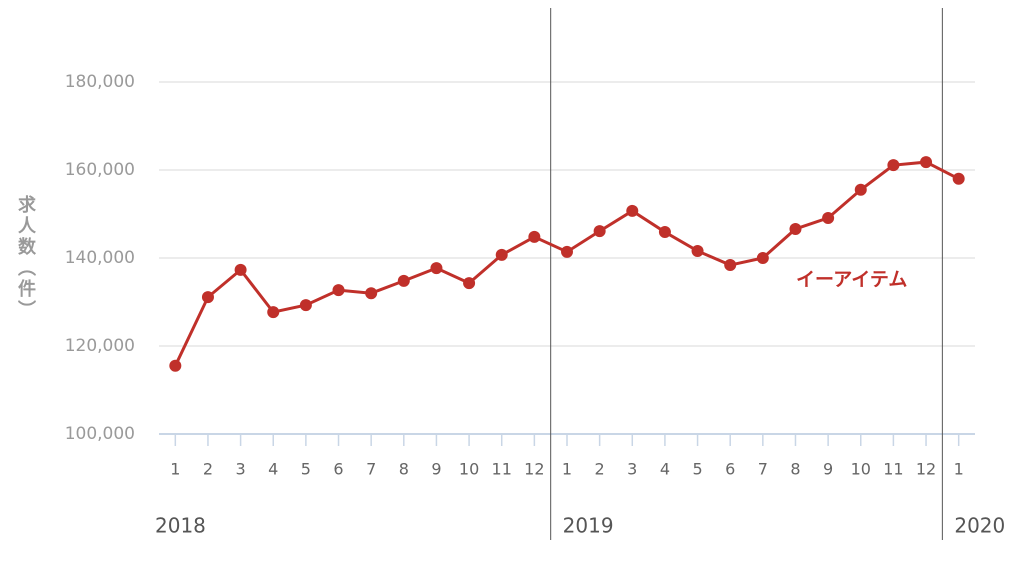  I want to click on y-tick-label: 160,000, so click(100, 170).